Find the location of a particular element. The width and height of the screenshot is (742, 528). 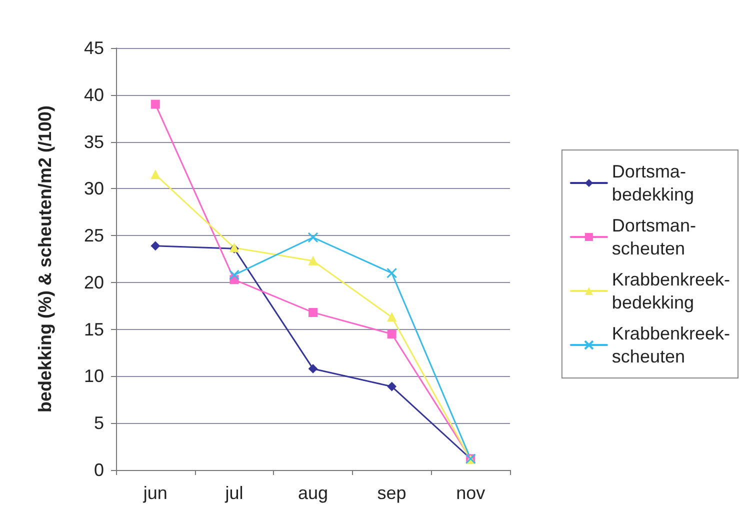

y-tick-label: 5 is located at coordinates (99, 423).